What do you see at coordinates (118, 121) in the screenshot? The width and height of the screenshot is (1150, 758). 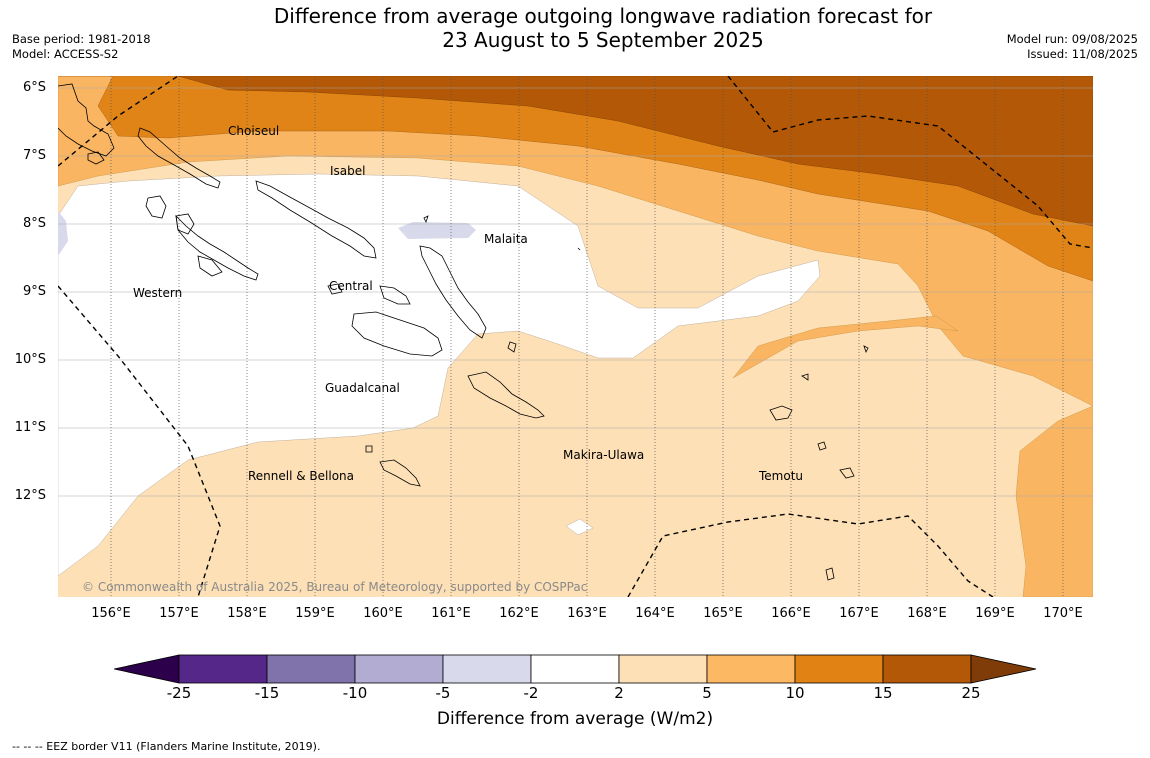 I see `eez-north-west` at bounding box center [118, 121].